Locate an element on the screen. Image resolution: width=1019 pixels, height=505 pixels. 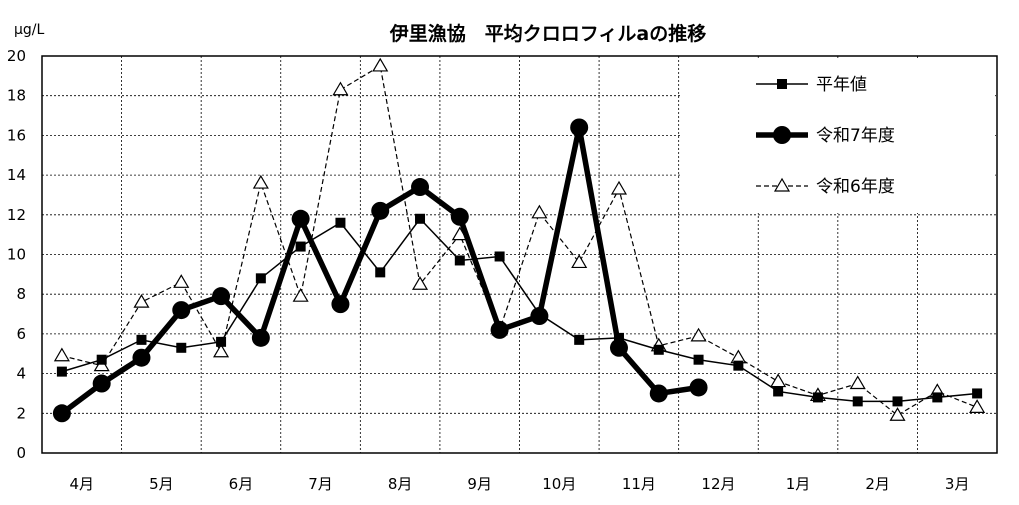
x-tick-label: 8月 is located at coordinates (400, 484).